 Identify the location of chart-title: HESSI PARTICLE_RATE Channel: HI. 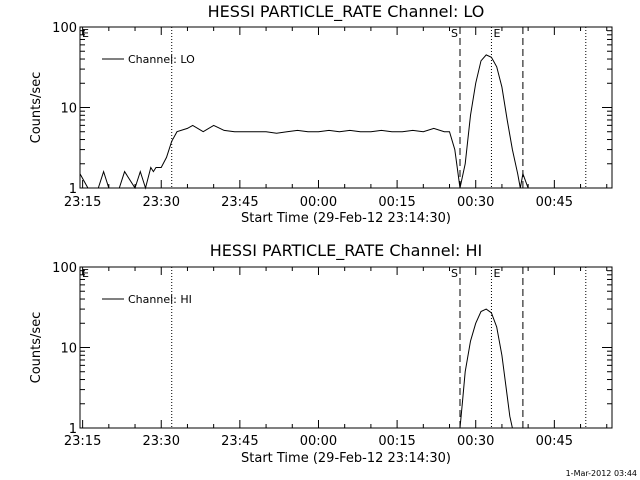
(346, 251).